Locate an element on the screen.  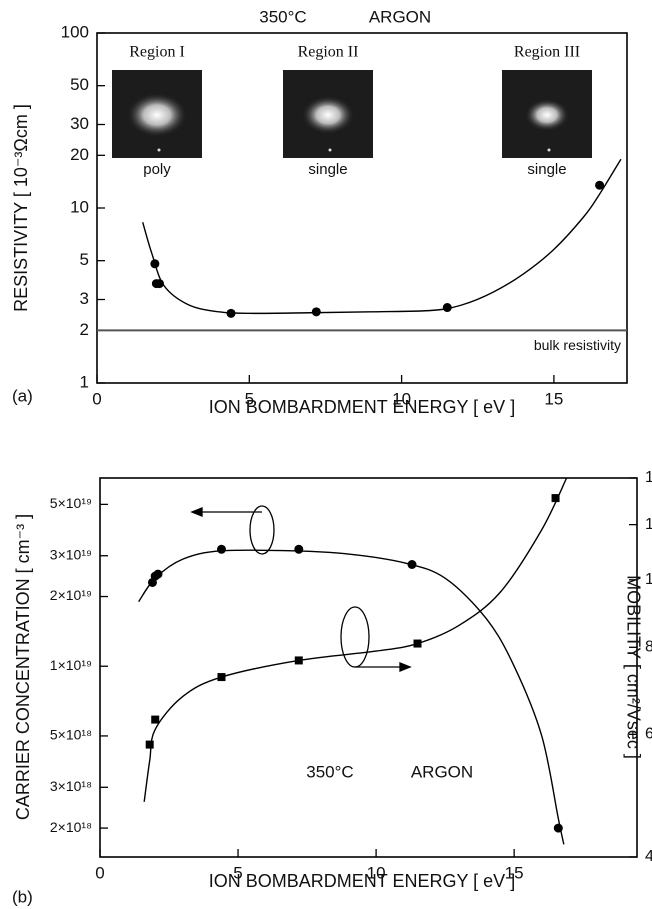
y-tick-label: 20 is located at coordinates (79, 154).